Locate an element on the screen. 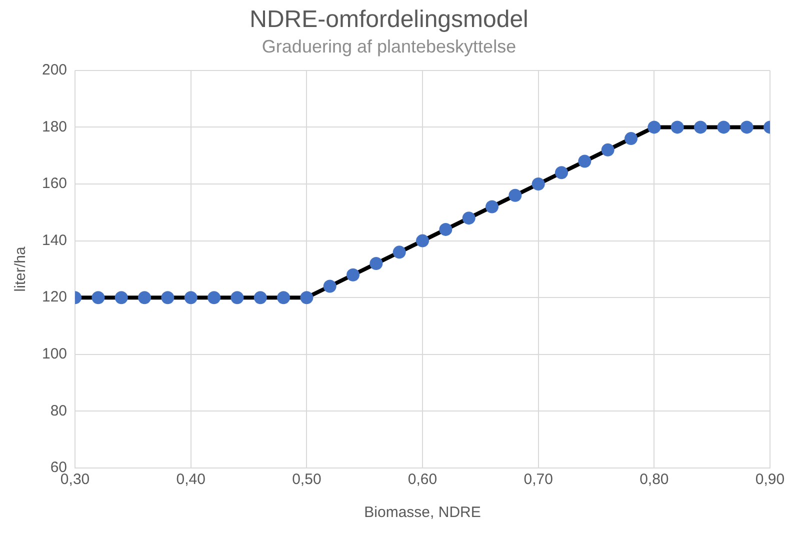  chart-subtitle: Graduering af plantebeskyttelse is located at coordinates (389, 46).